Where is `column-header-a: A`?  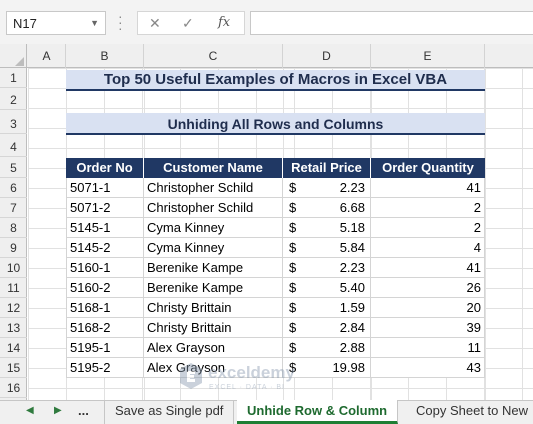 column-header-a: A is located at coordinates (47, 56).